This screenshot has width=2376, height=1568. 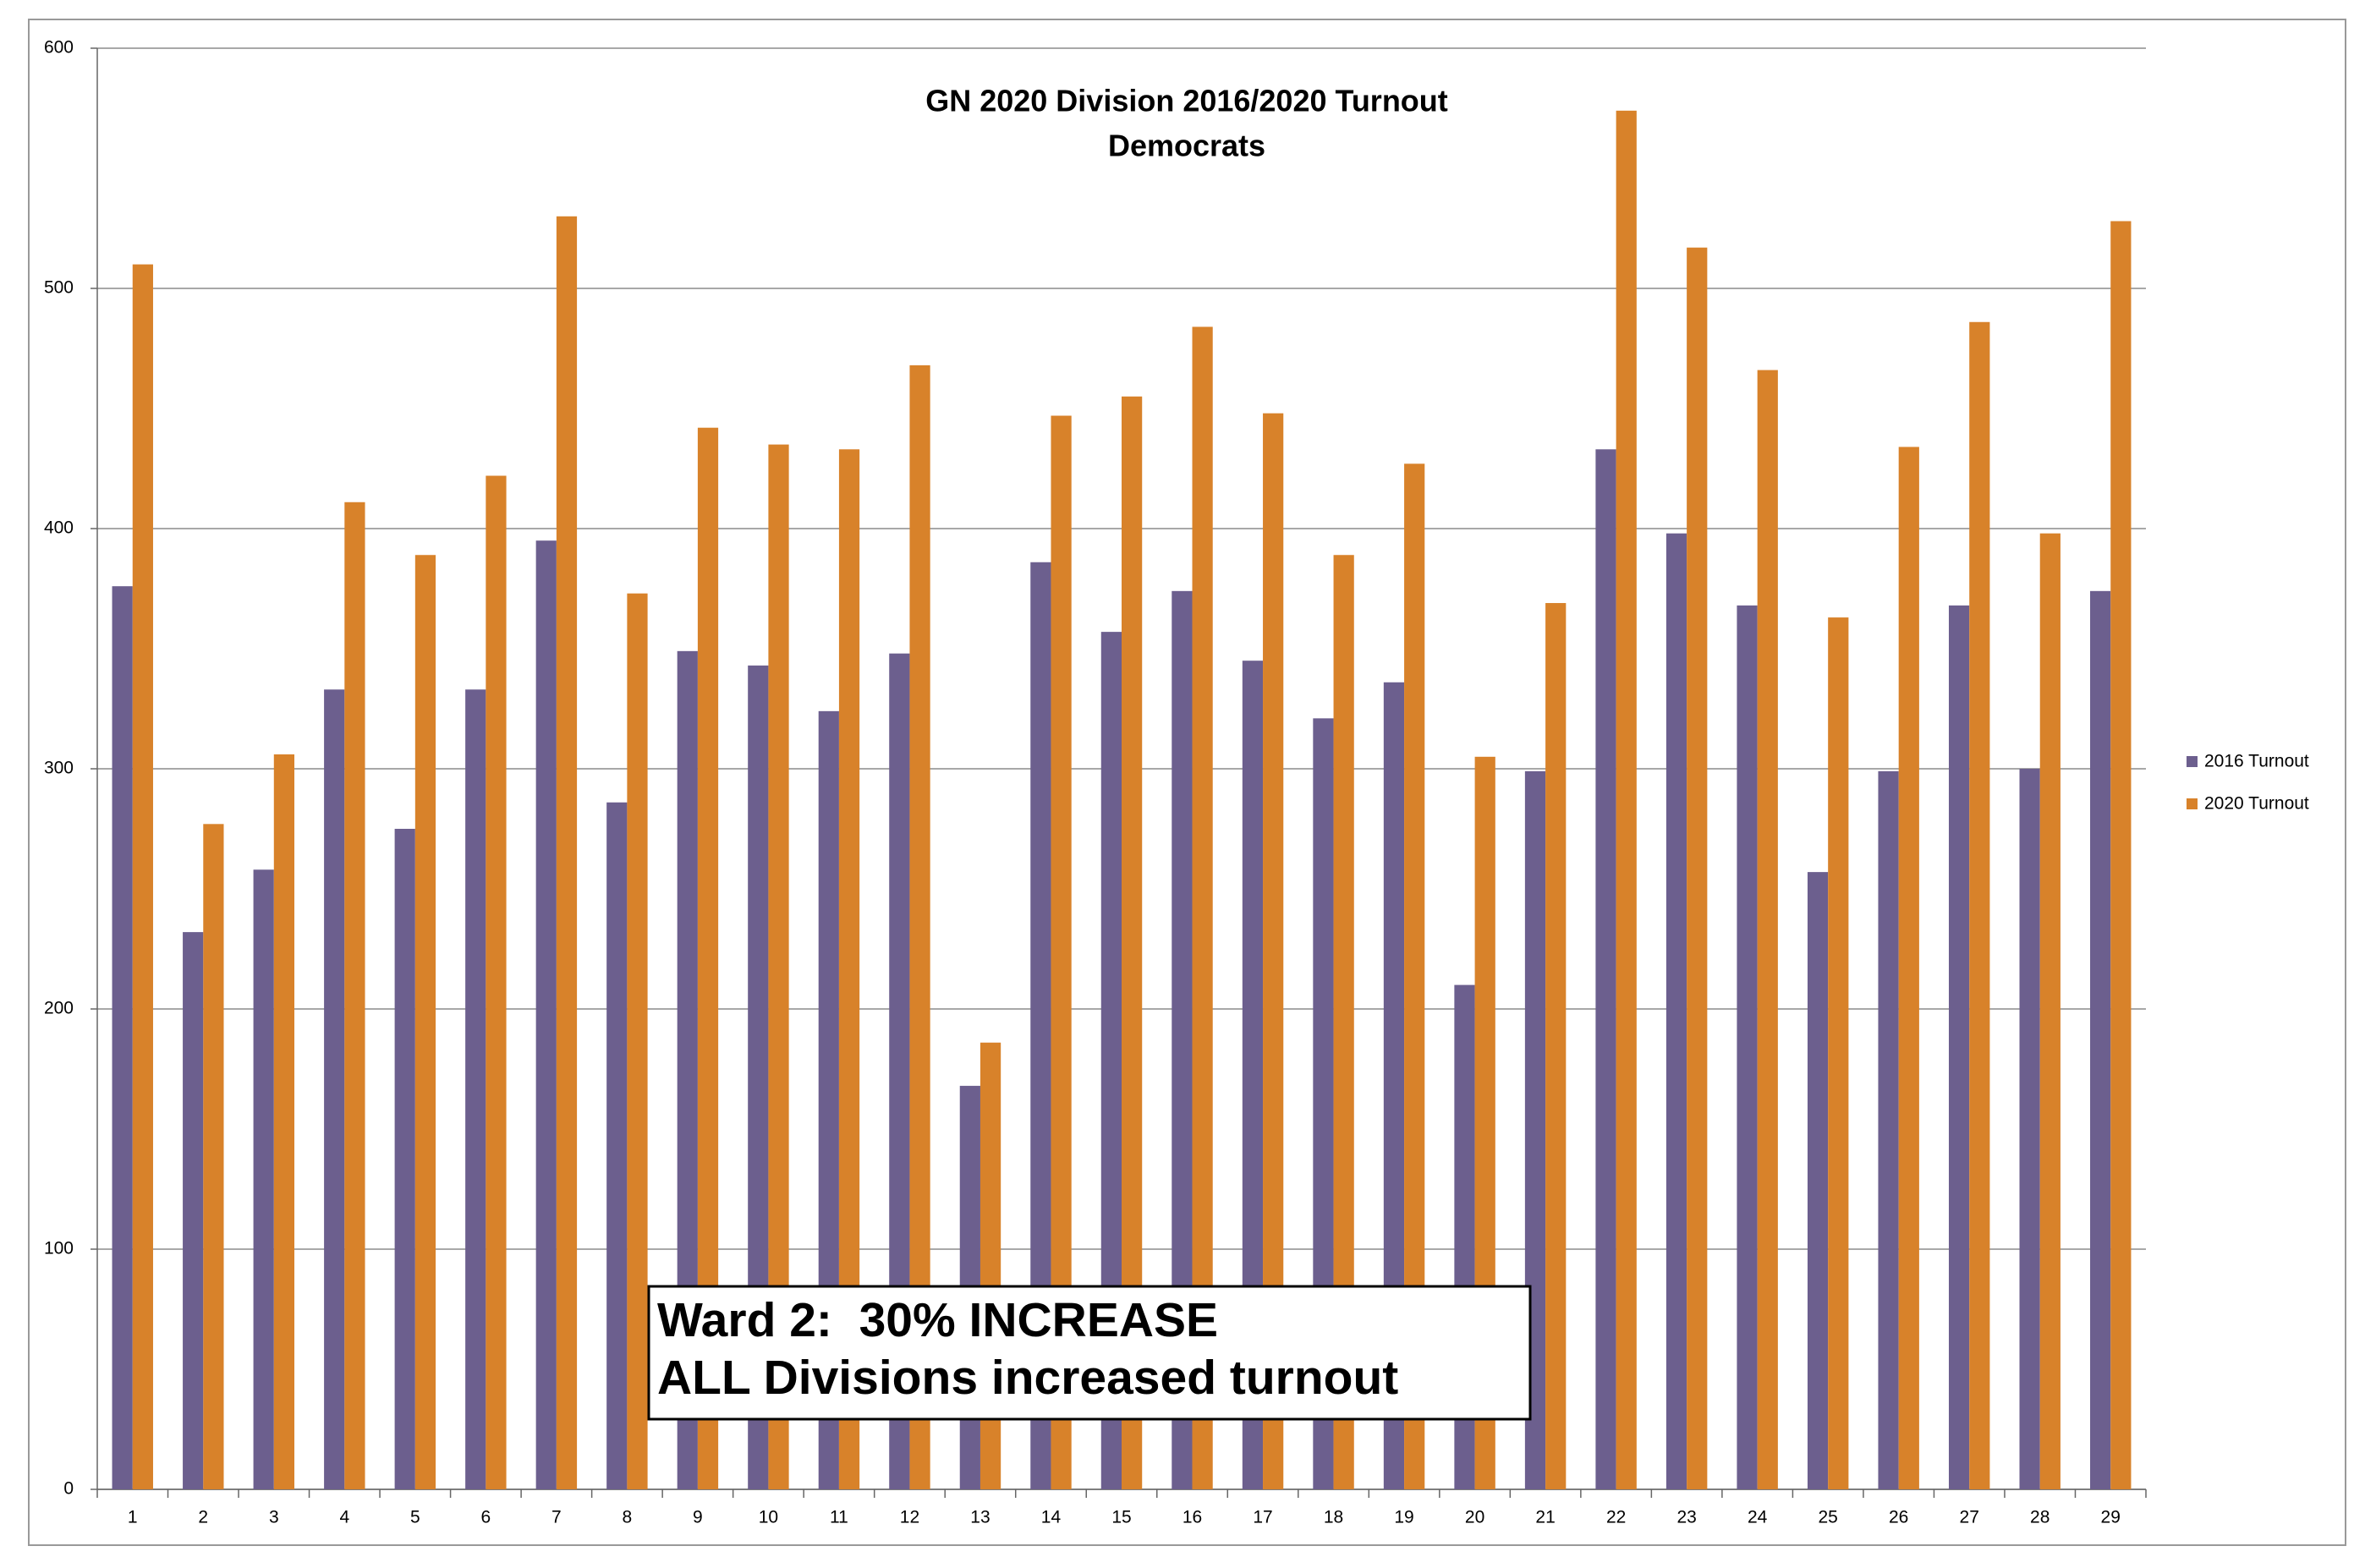 What do you see at coordinates (2111, 1517) in the screenshot?
I see `x-tick-label: 29` at bounding box center [2111, 1517].